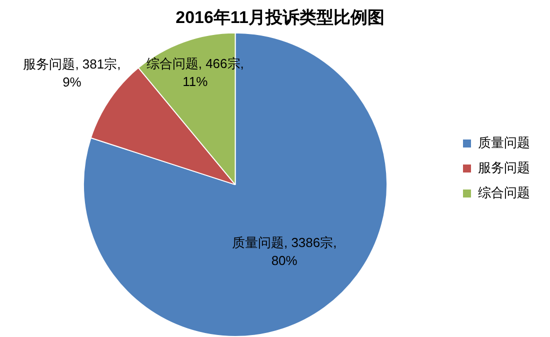  I want to click on data-label: 质量问题, 3386宗, 80%, so click(284, 251).